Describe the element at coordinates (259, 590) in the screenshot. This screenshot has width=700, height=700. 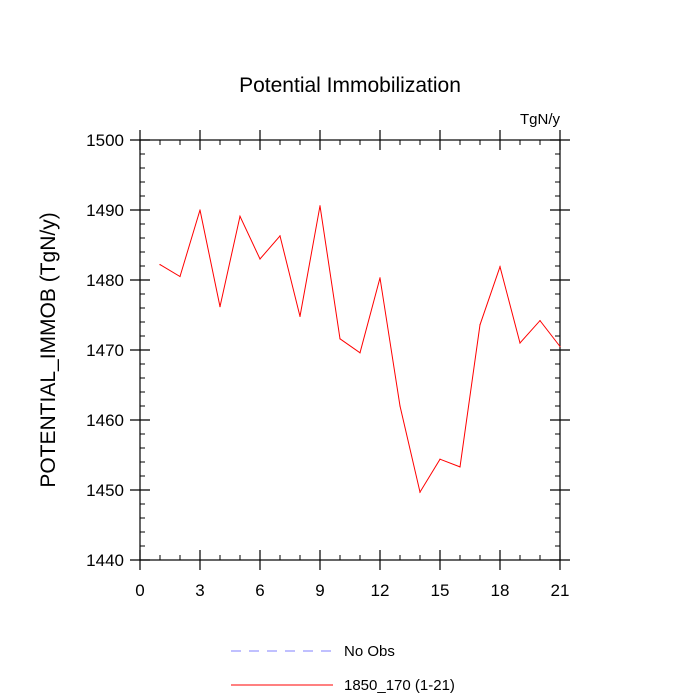
I see `x-tick-label: 6` at that location.